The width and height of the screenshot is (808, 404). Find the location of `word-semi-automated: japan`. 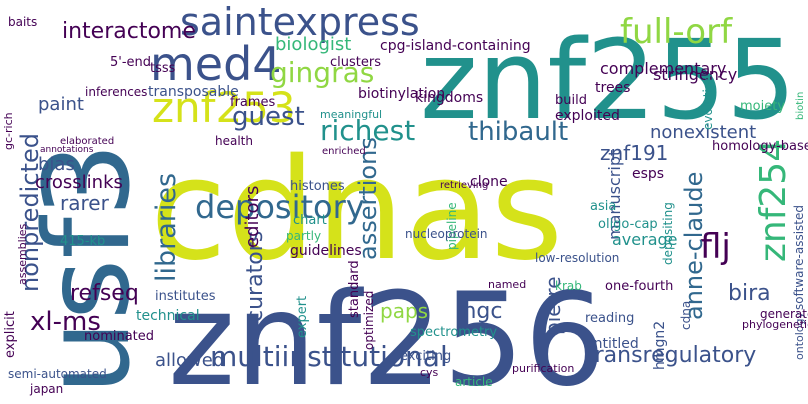

word-semi-automated: japan is located at coordinates (46, 389).